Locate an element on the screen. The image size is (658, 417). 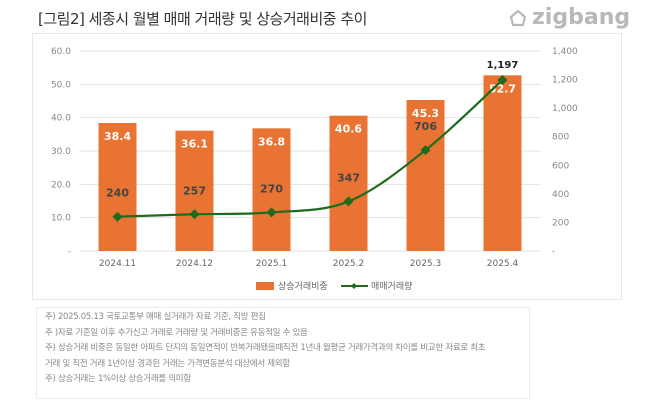
y-left-tick: 30.0 is located at coordinates (61, 152).